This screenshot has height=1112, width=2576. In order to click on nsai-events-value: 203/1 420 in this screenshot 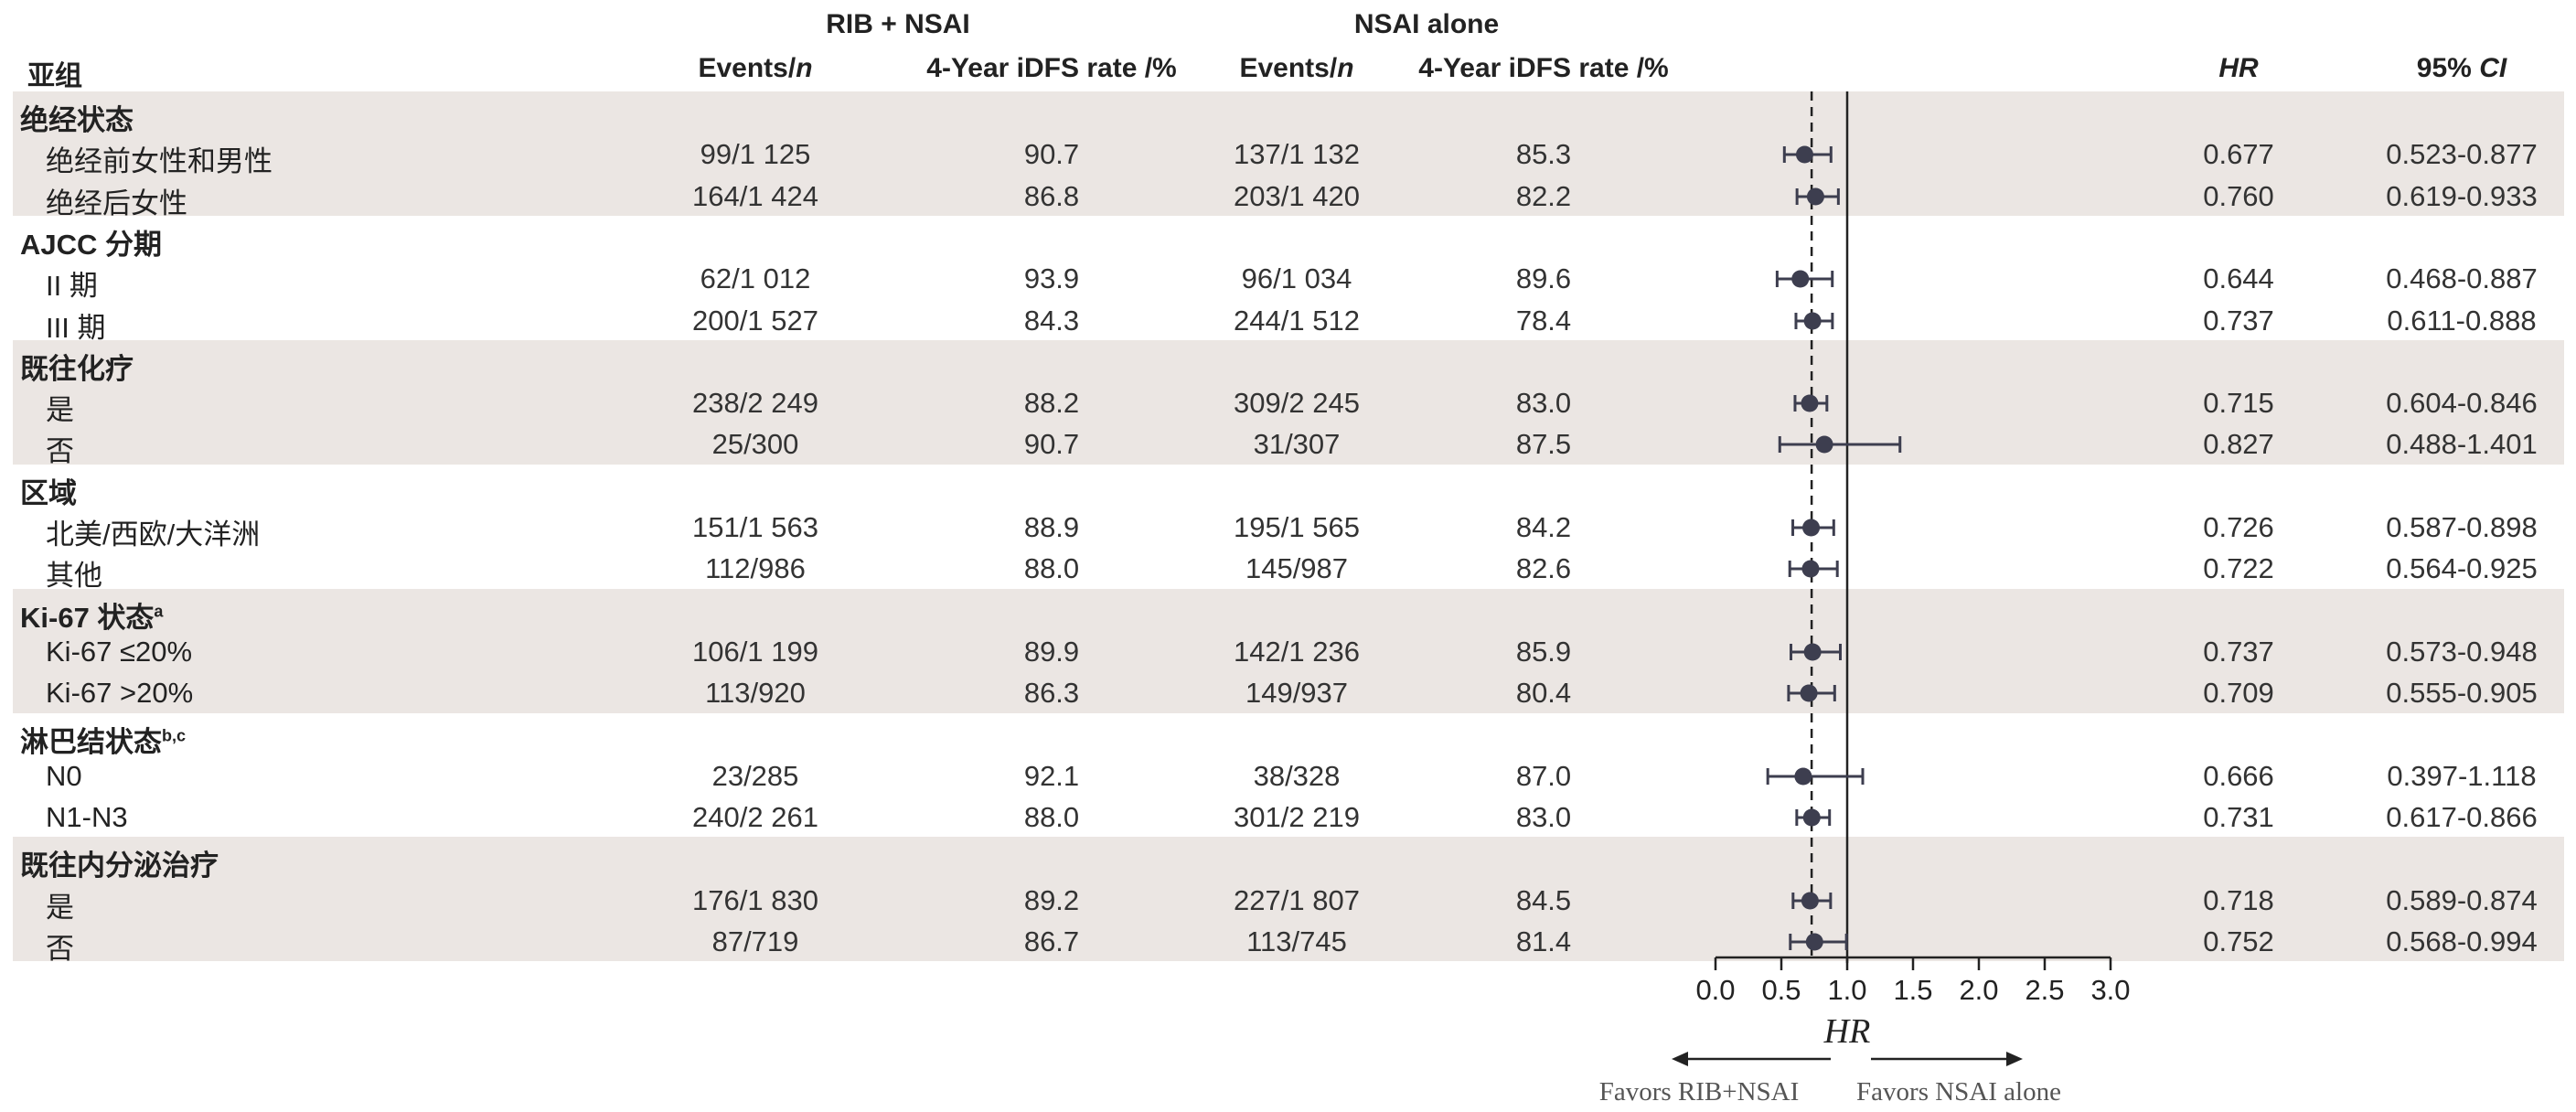, I will do `click(1297, 196)`.